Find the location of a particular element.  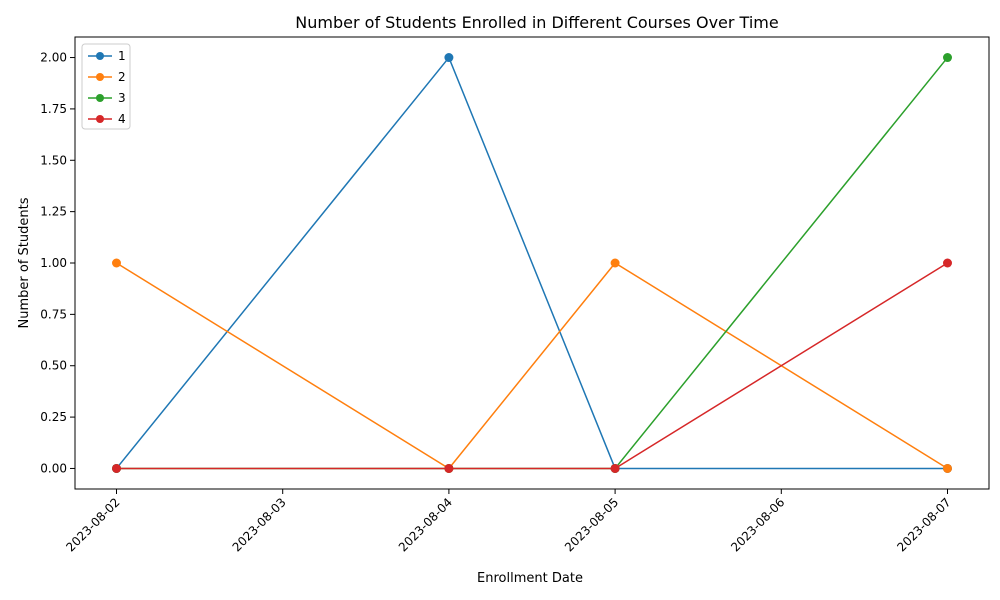

x-tick-label: 2023-08-06 is located at coordinates (757, 524).